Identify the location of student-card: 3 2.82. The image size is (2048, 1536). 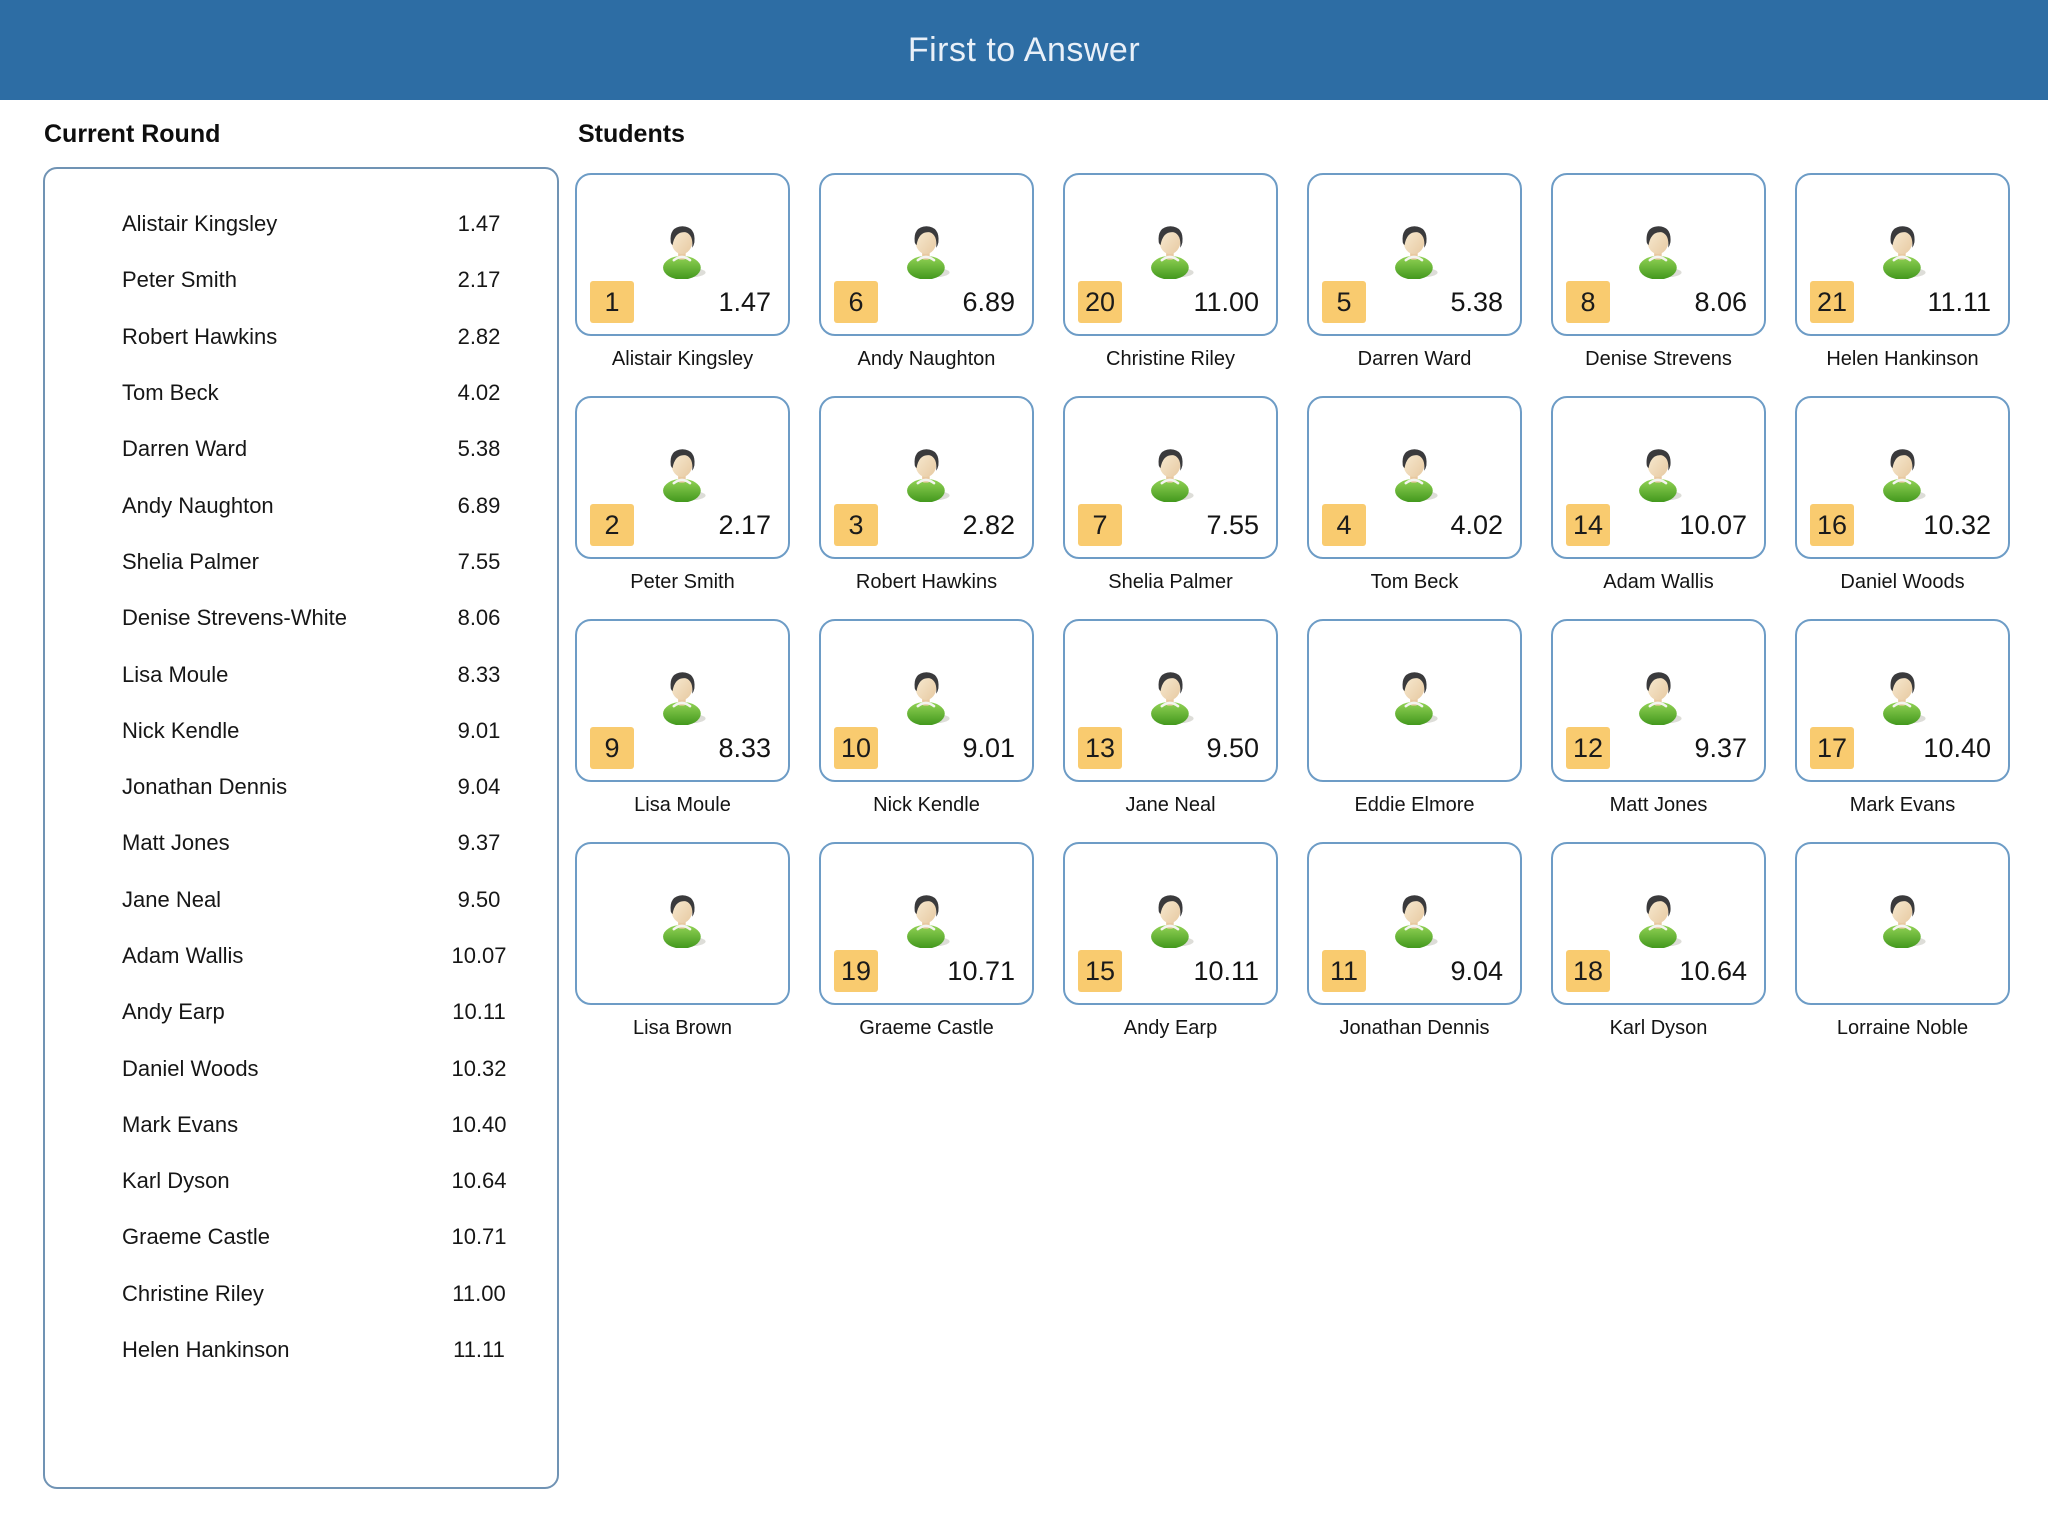
(926, 477).